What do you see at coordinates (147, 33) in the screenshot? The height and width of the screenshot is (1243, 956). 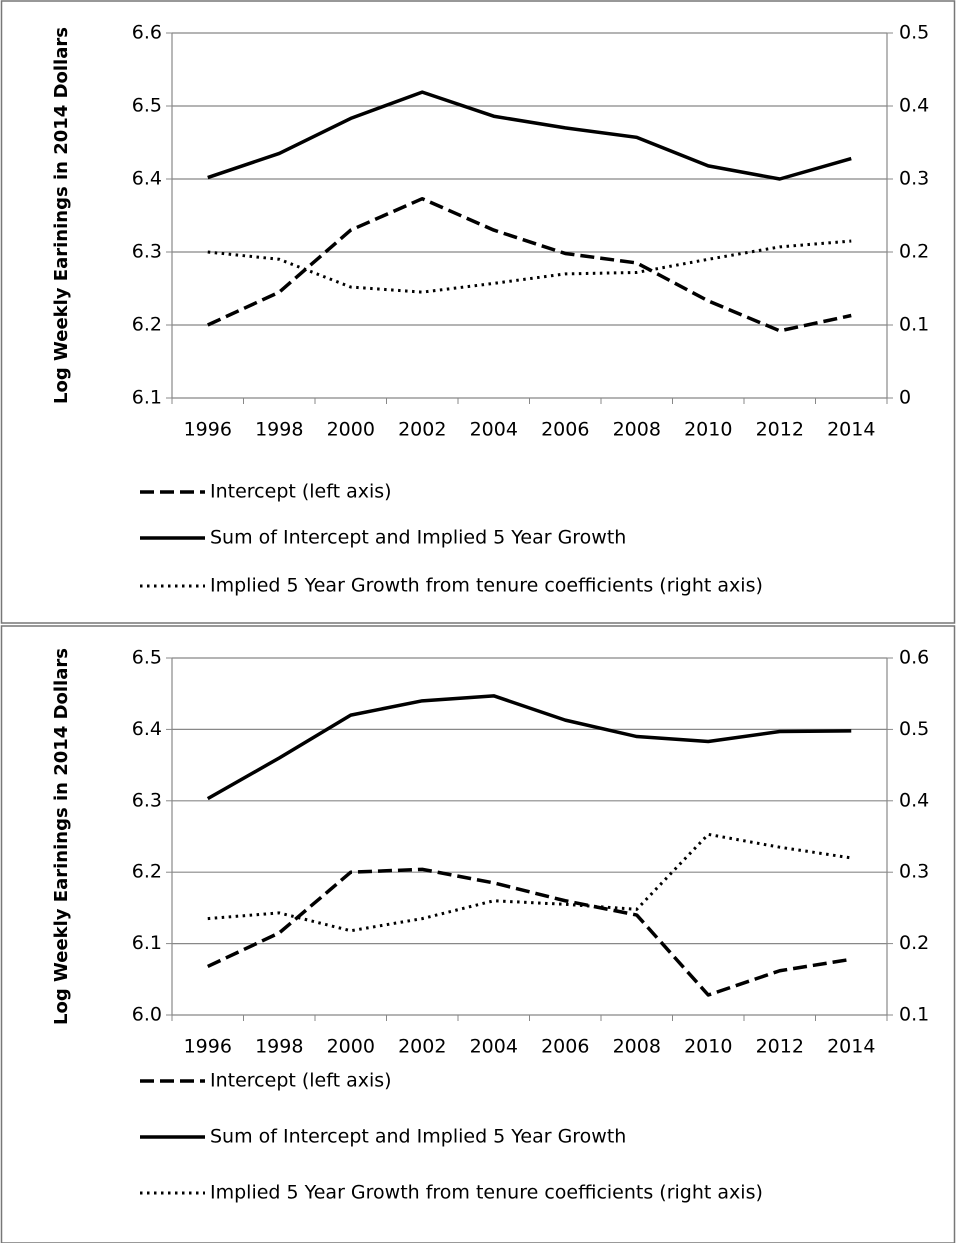 I see `y-tick-label: 6.6` at bounding box center [147, 33].